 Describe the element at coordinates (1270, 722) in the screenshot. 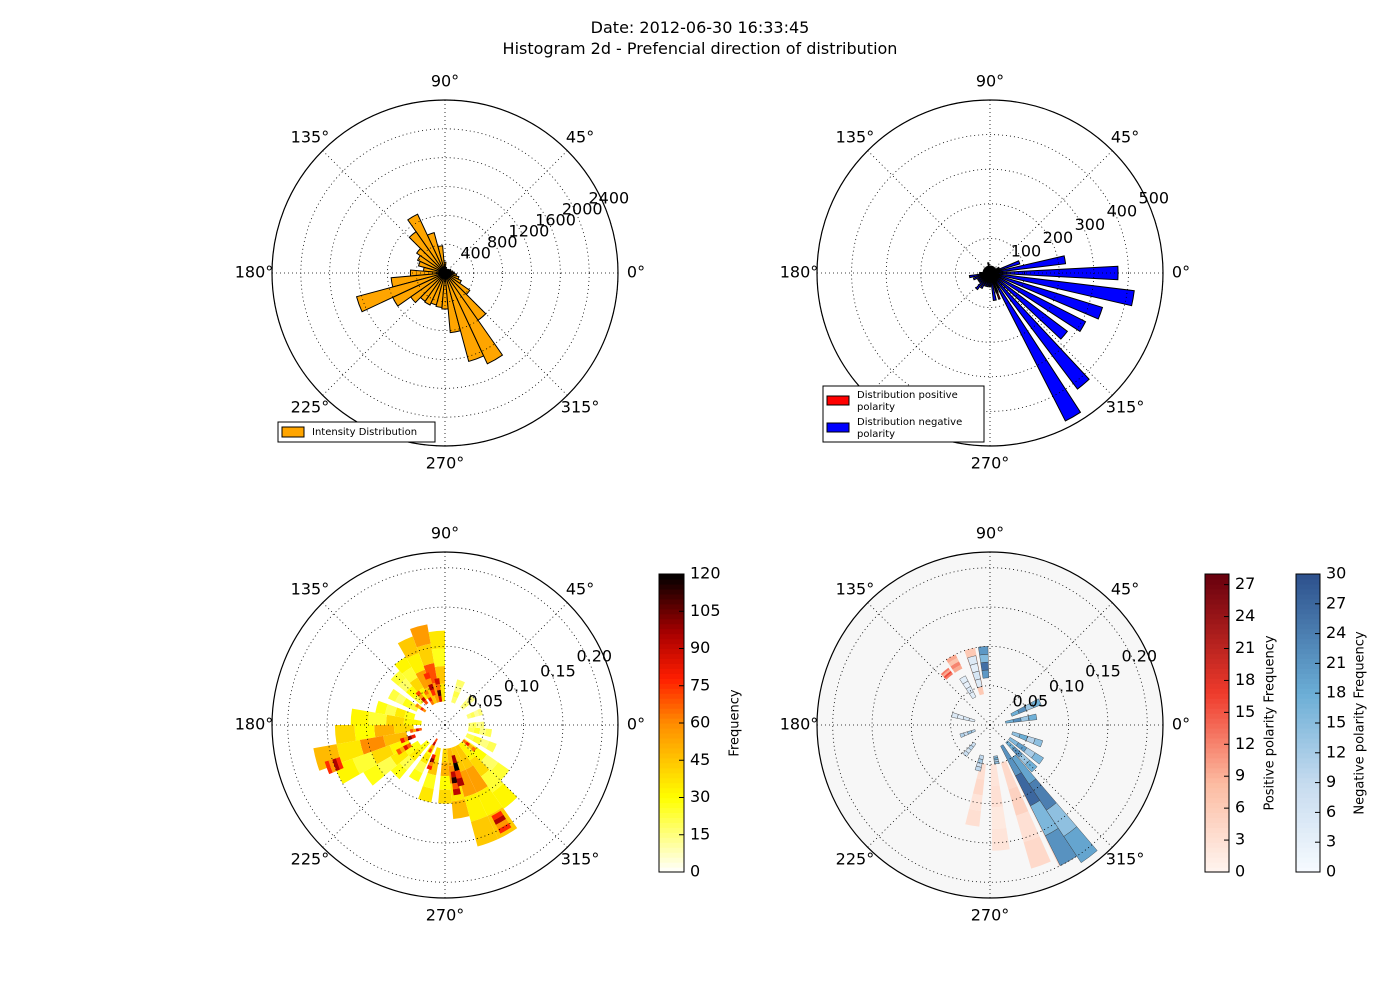

I see `colorbar-label: Positive polarity Frequency` at that location.